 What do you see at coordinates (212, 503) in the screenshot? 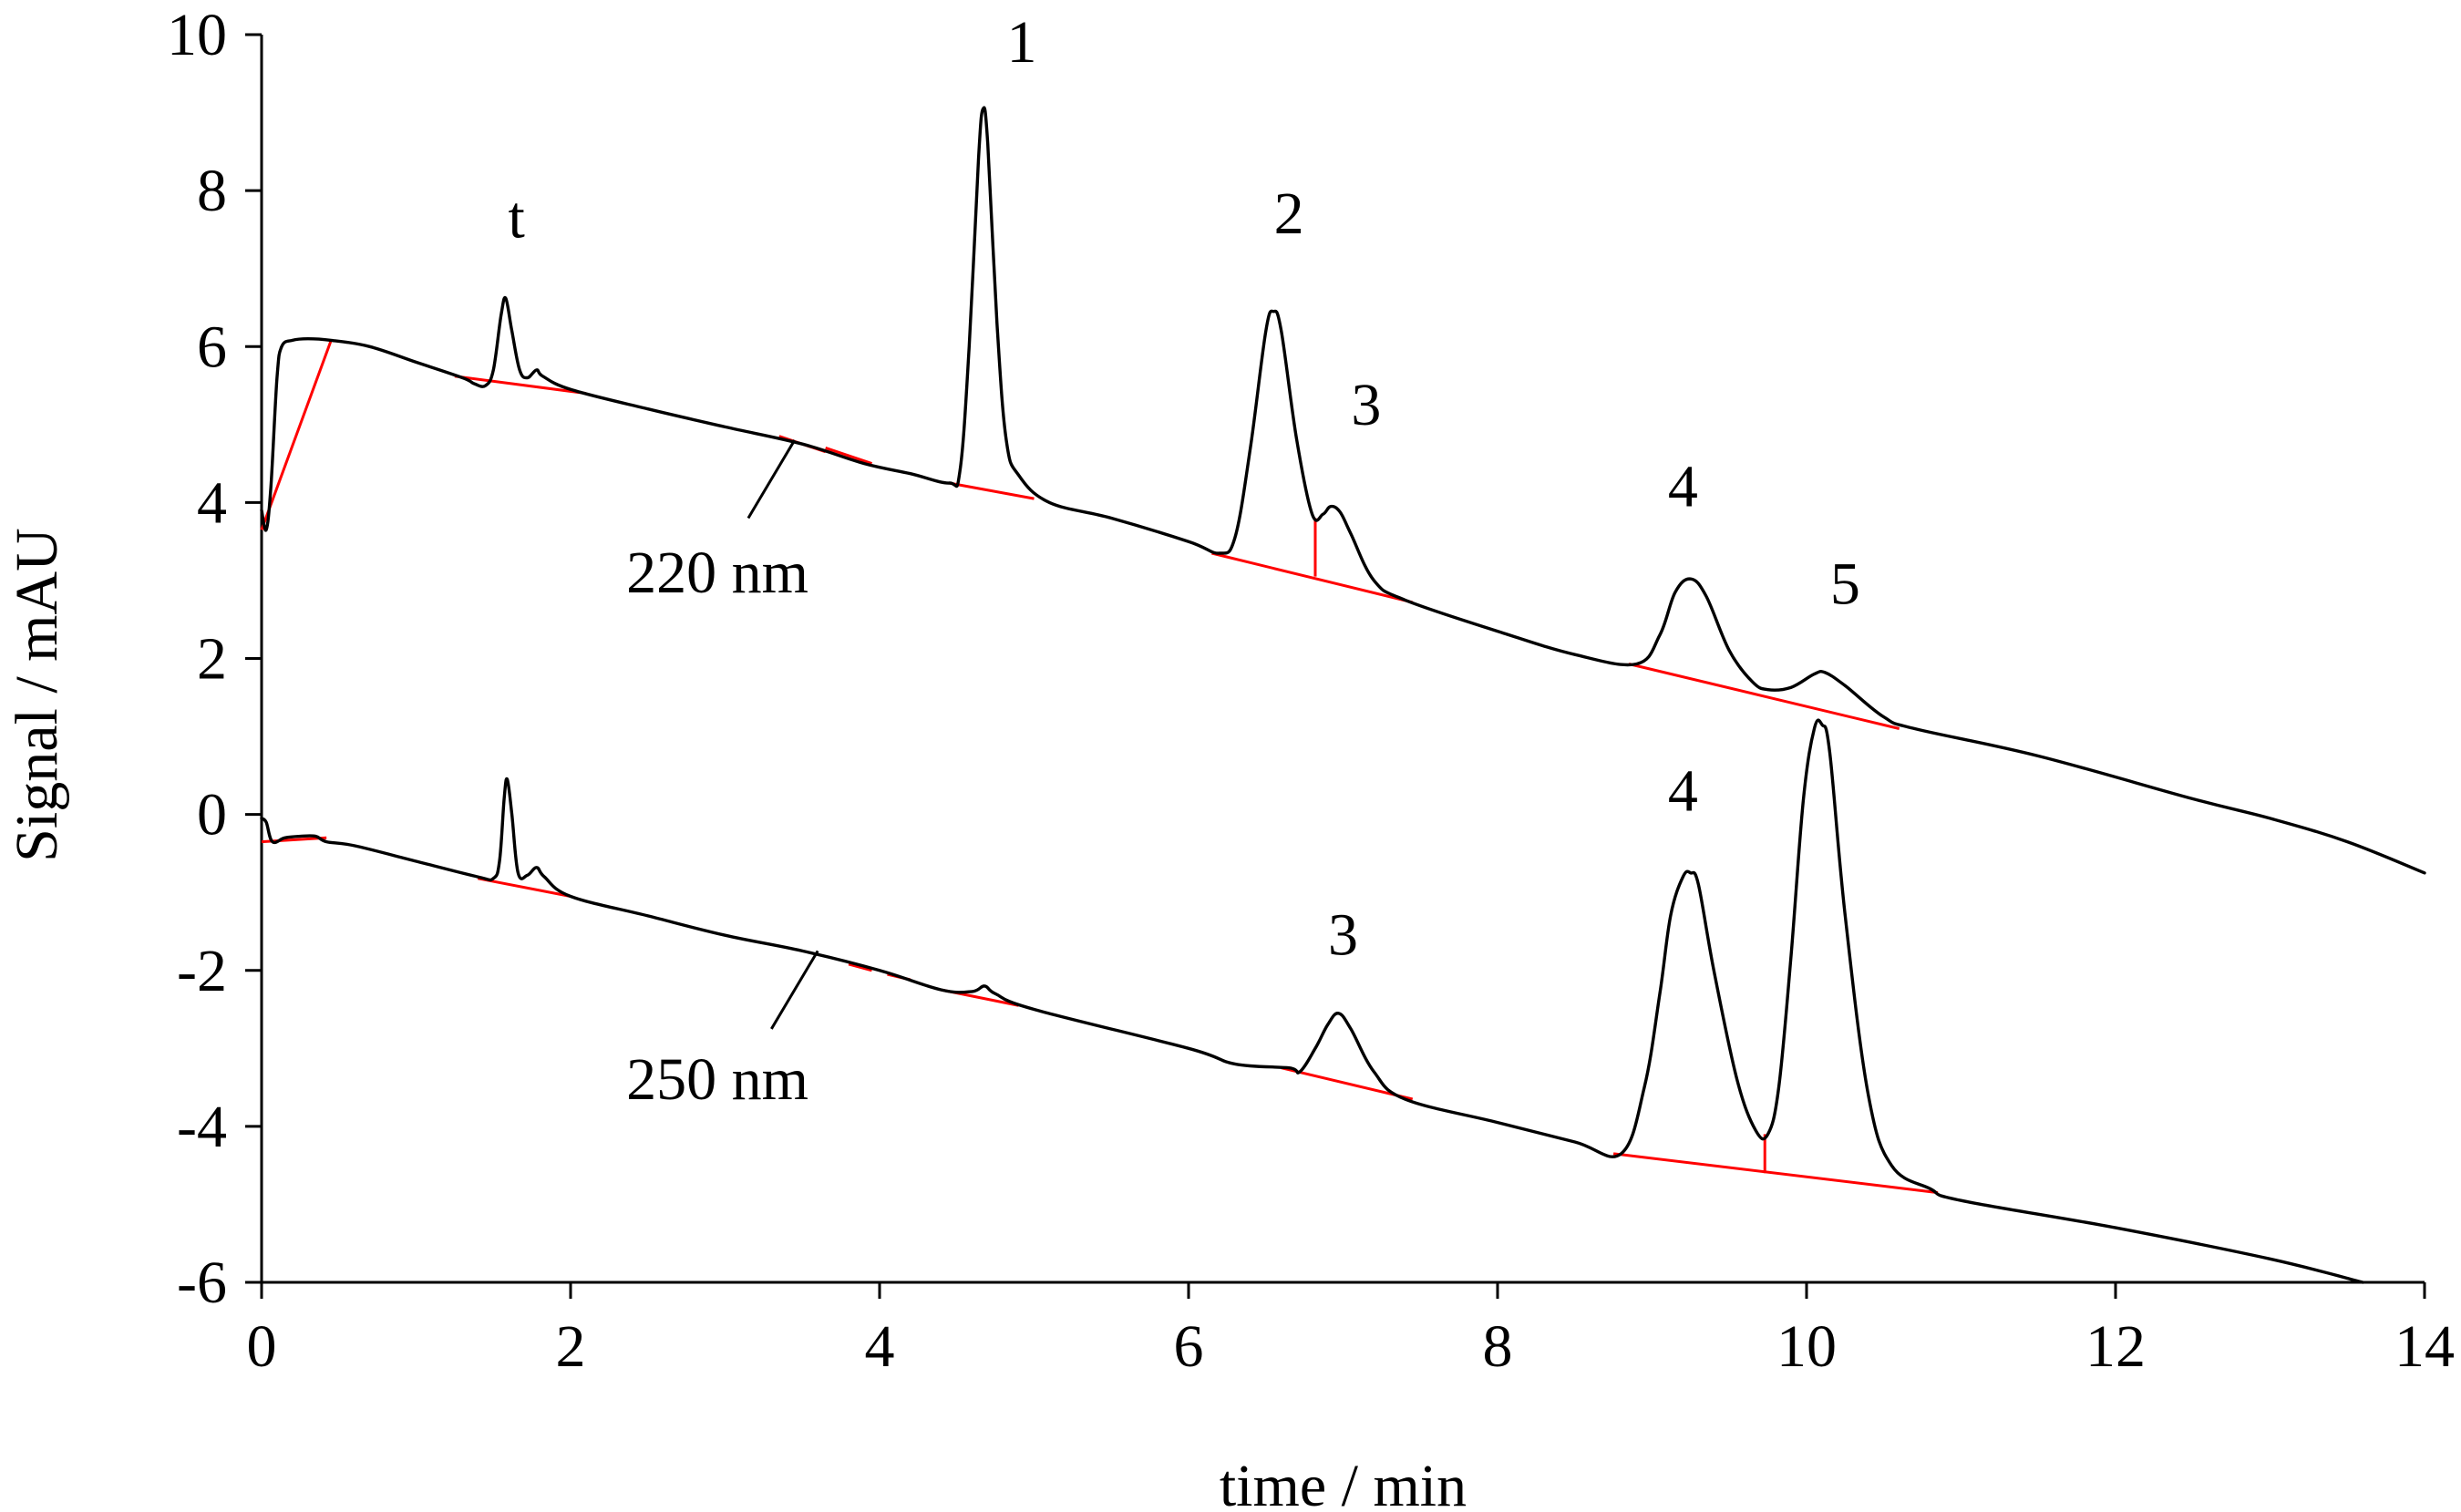
I see `y-tick-label: 4` at bounding box center [212, 503].